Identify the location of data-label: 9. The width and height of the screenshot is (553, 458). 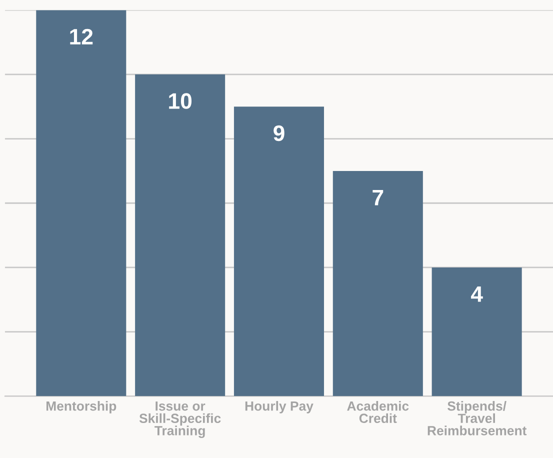
(279, 133).